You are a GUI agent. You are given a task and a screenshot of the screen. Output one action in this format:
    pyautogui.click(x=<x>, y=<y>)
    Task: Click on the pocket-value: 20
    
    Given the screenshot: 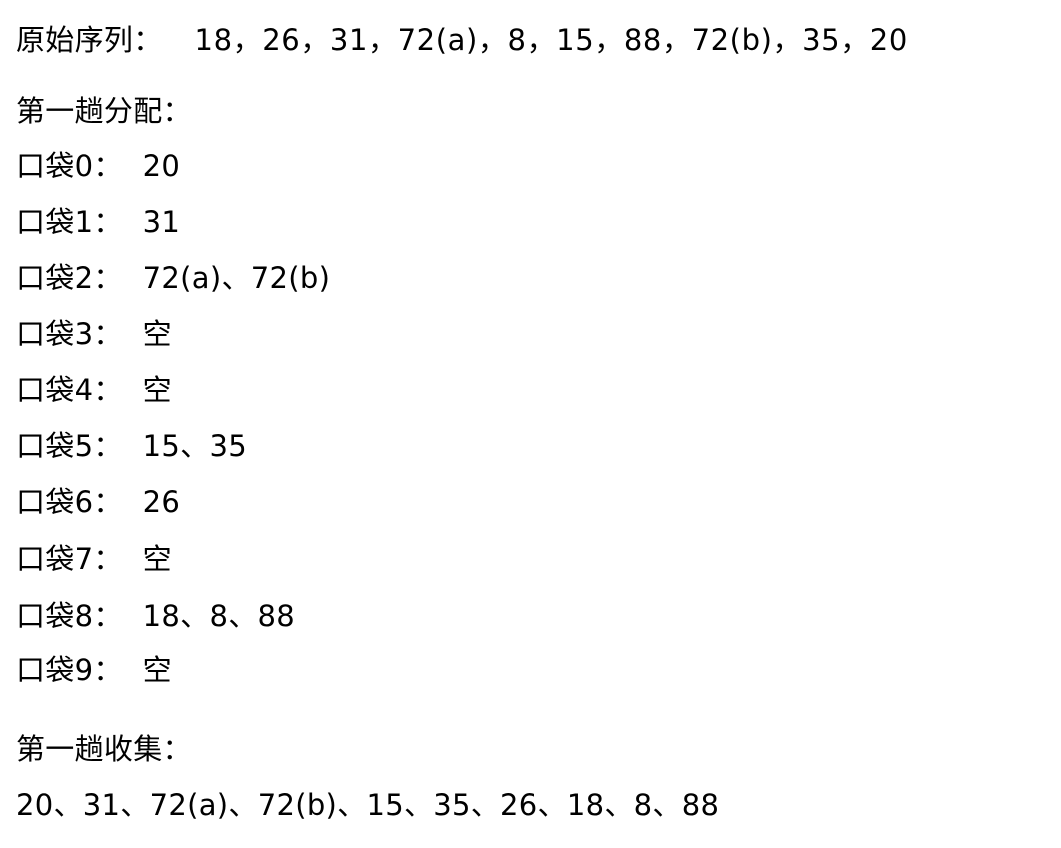 What is the action you would take?
    pyautogui.click(x=161, y=166)
    